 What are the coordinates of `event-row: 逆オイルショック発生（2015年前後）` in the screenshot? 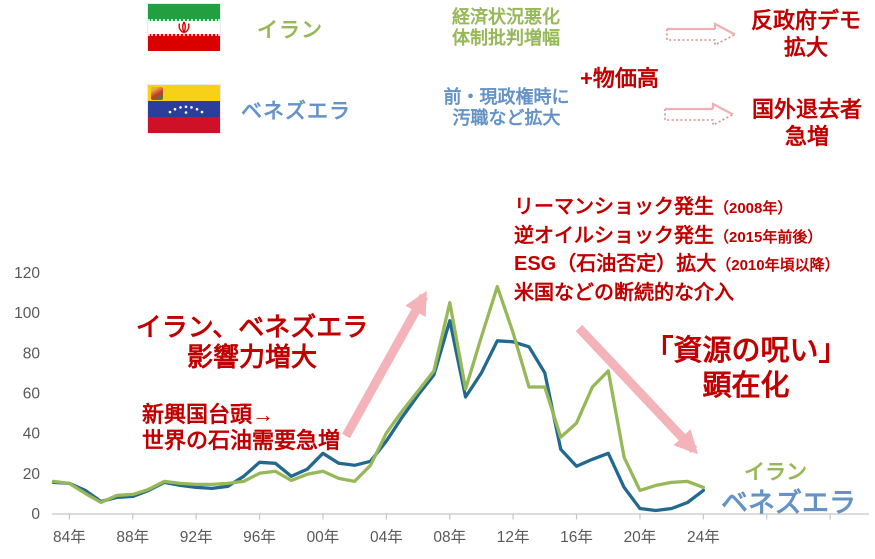 It's located at (677, 237).